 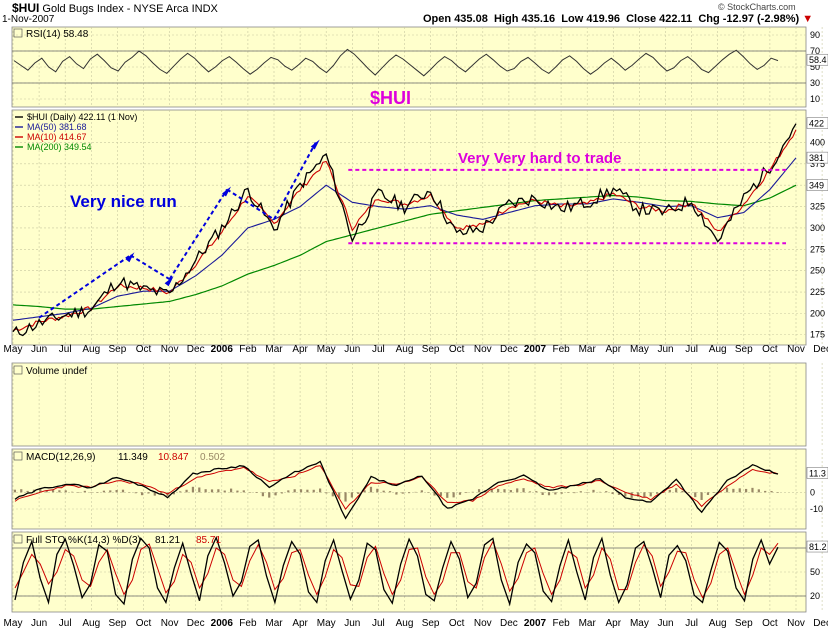 What do you see at coordinates (603, 19) in the screenshot?
I see `low-value: 419.96` at bounding box center [603, 19].